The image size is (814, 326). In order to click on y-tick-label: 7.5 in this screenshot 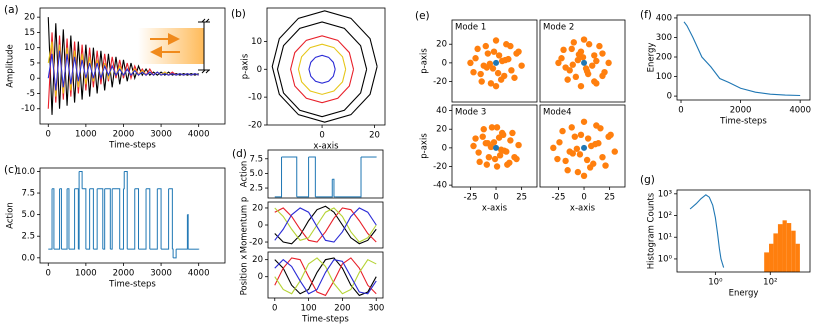, I will do `click(28, 194)`.